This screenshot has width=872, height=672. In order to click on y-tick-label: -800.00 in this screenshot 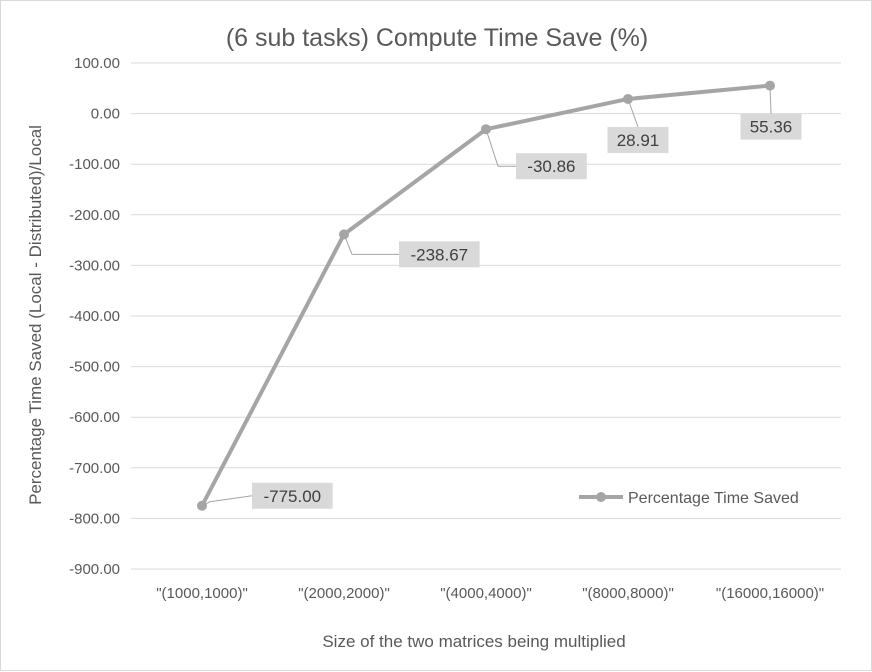, I will do `click(94, 518)`.